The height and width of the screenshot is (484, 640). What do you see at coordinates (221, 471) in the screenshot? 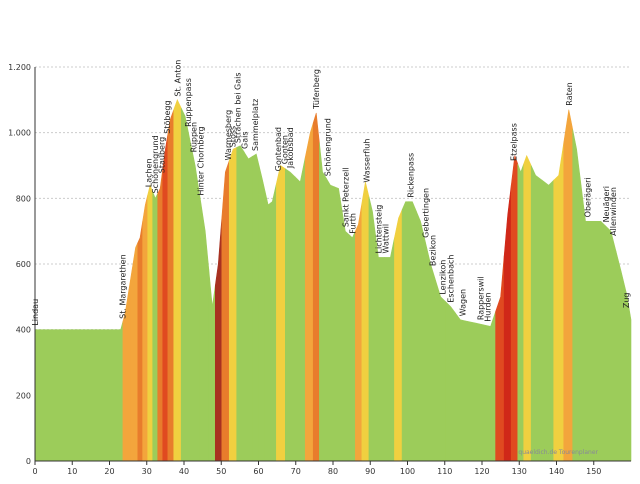
I see `x-tick-label: 50` at bounding box center [221, 471].